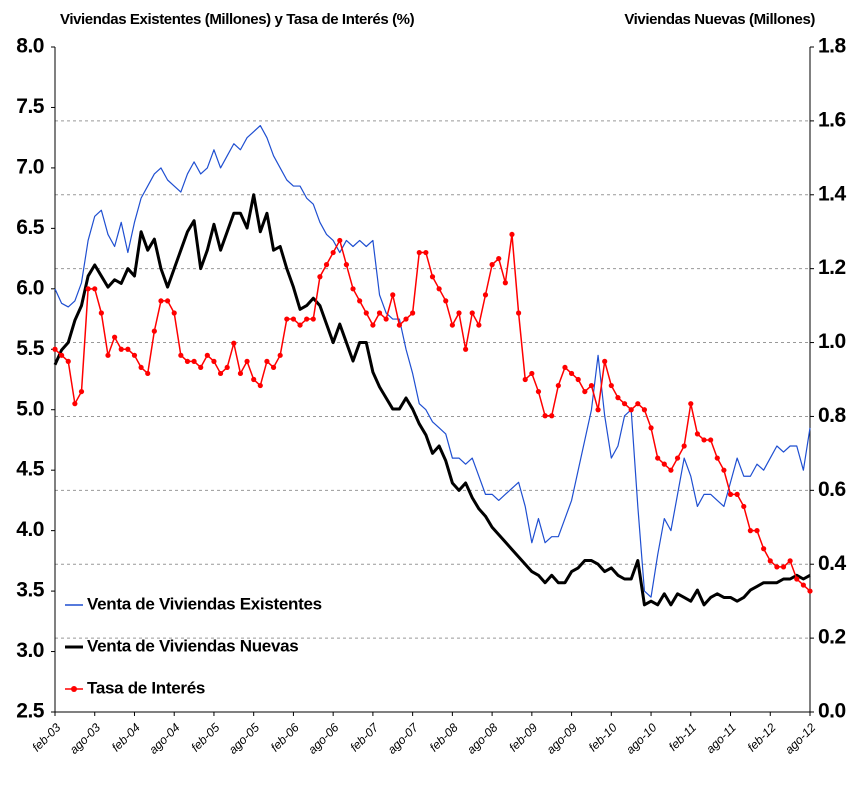 The image size is (865, 787). What do you see at coordinates (832, 711) in the screenshot?
I see `y2-tick-label: 0.0` at bounding box center [832, 711].